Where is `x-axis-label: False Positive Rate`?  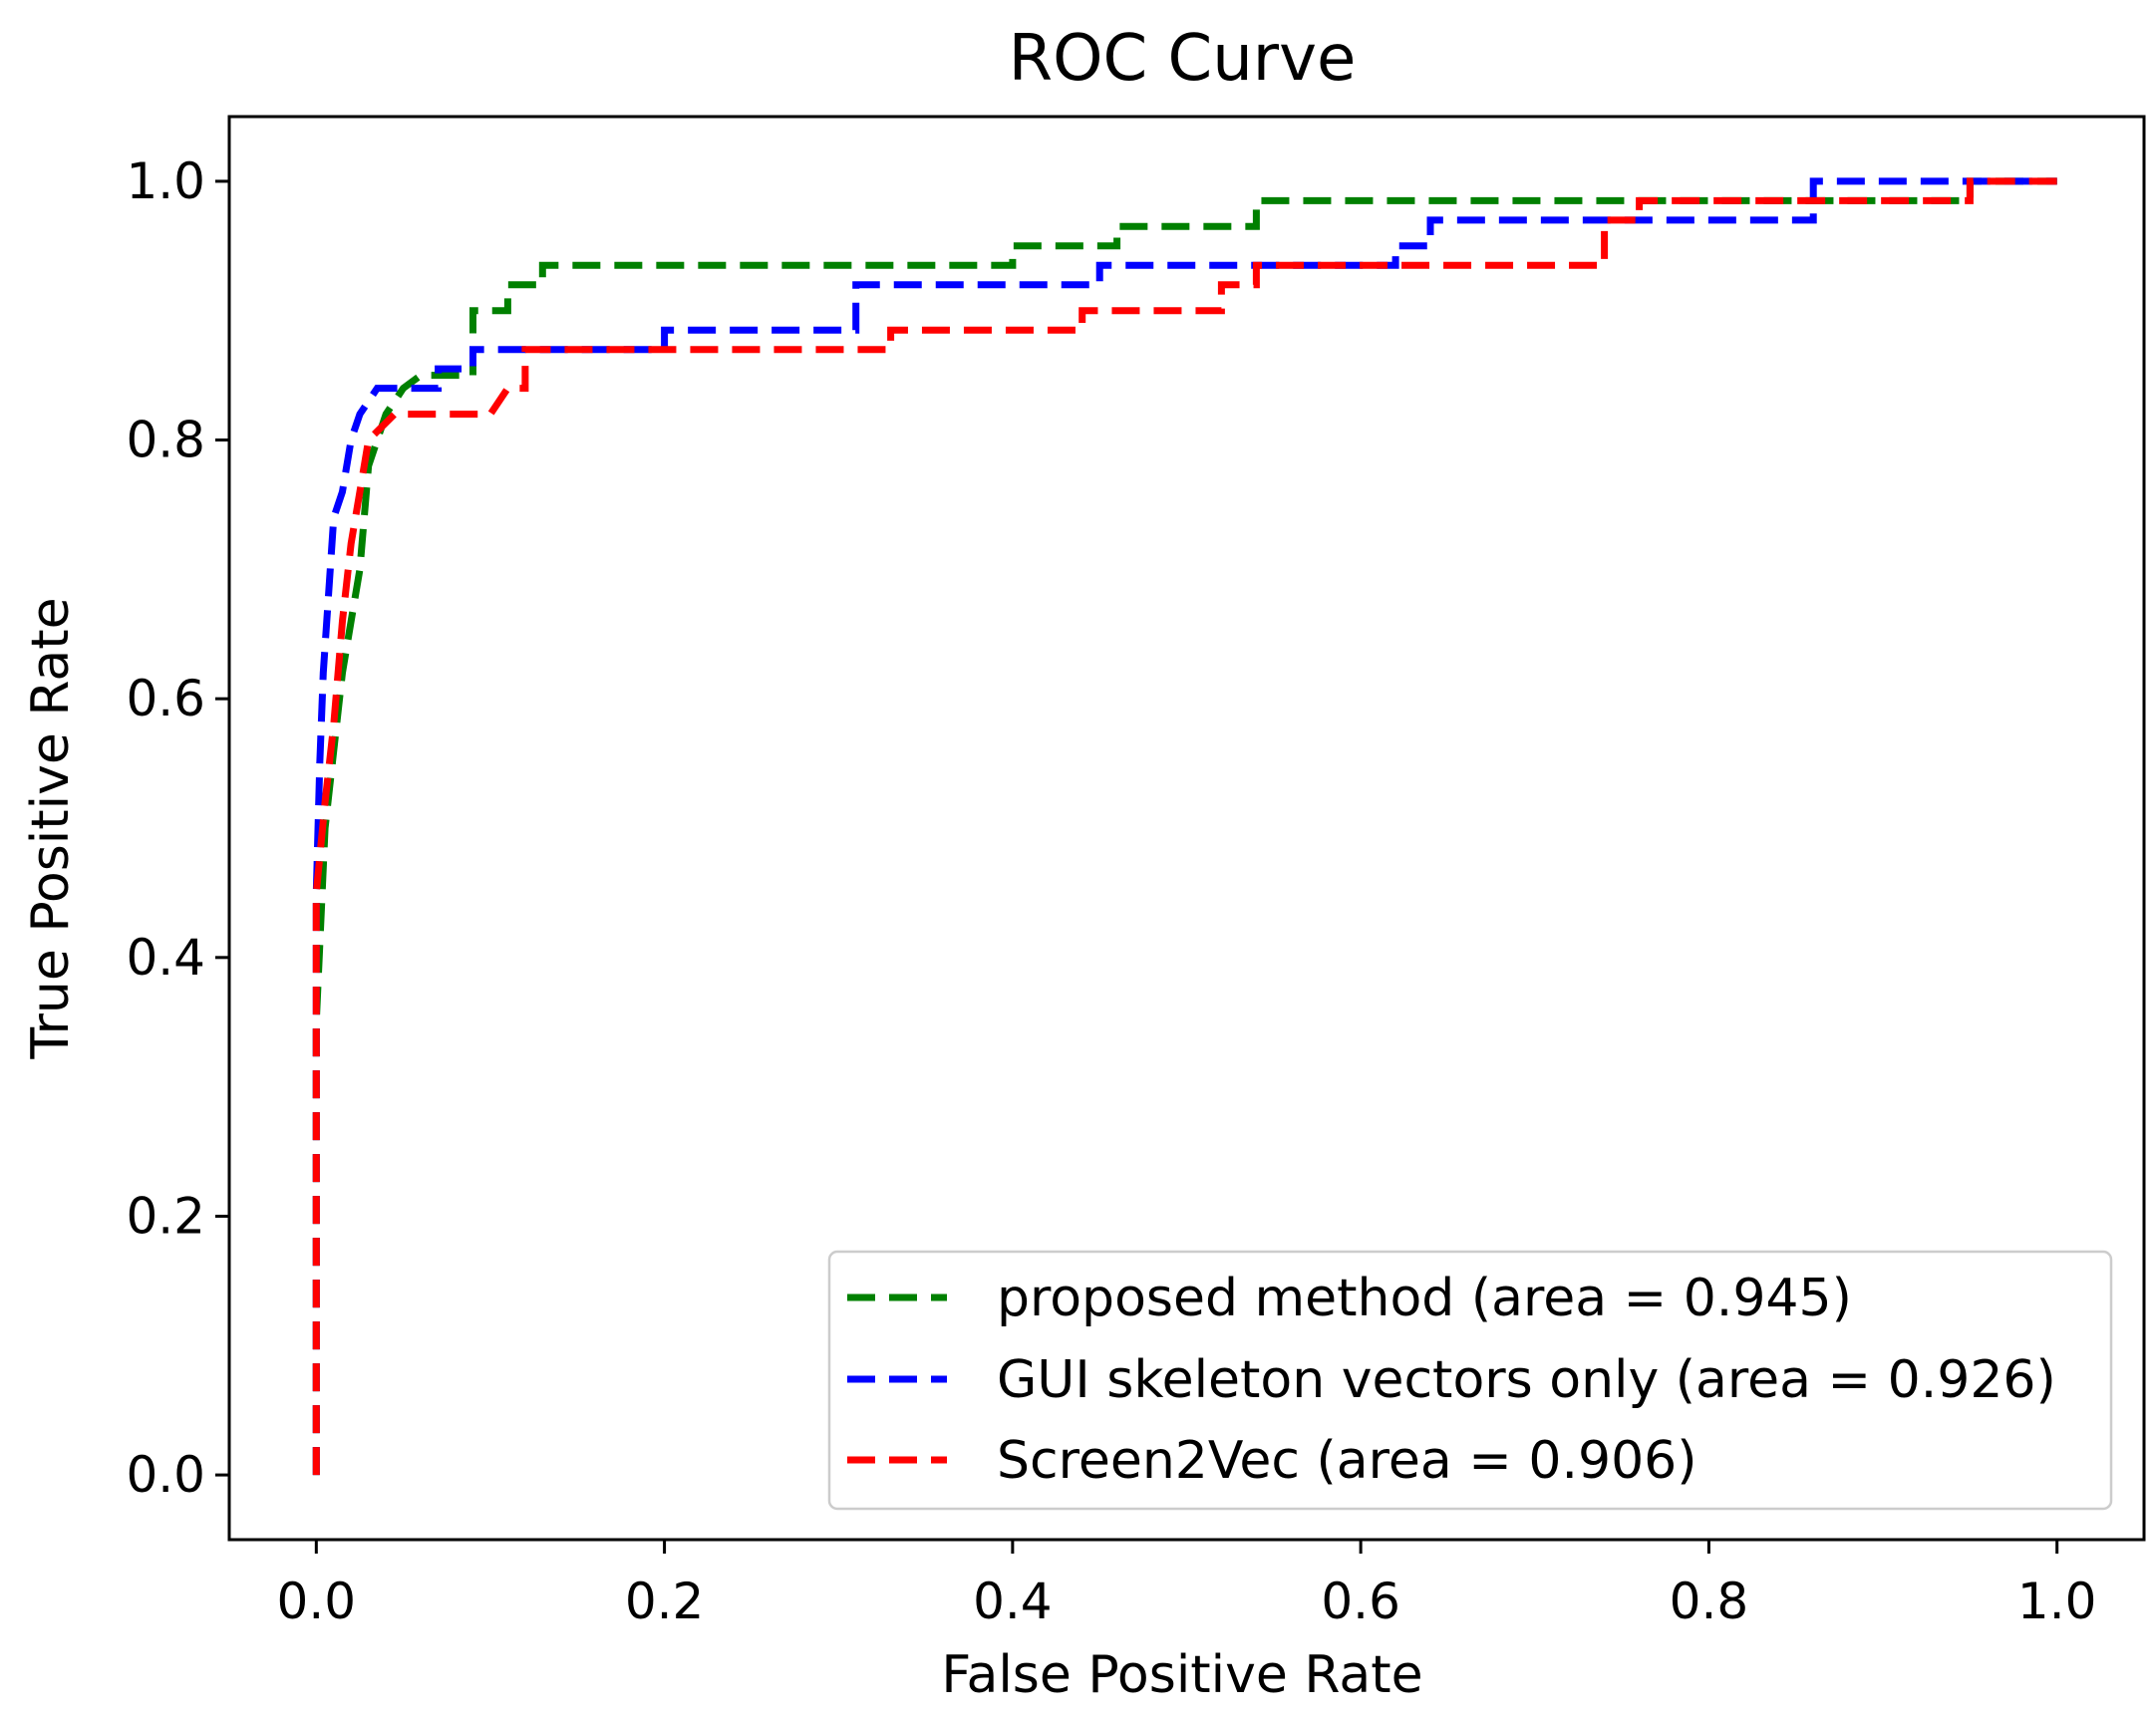
x-axis-label: False Positive Rate is located at coordinates (1182, 1675).